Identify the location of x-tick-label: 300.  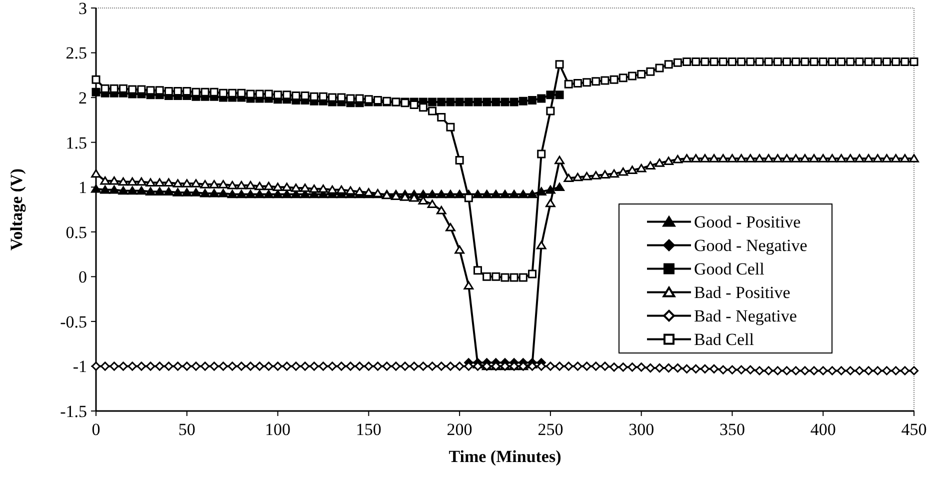
(641, 429).